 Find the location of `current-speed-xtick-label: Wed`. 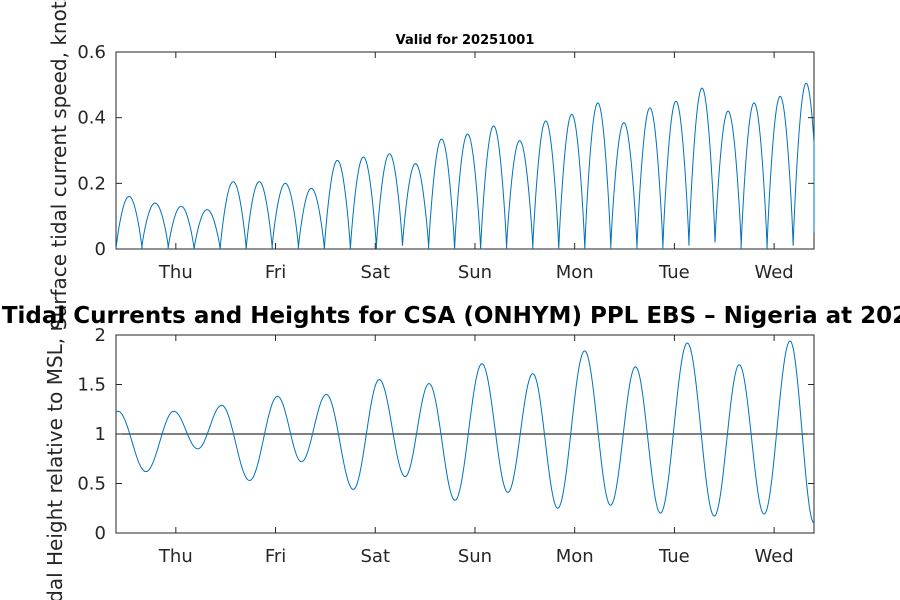

current-speed-xtick-label: Wed is located at coordinates (773, 272).